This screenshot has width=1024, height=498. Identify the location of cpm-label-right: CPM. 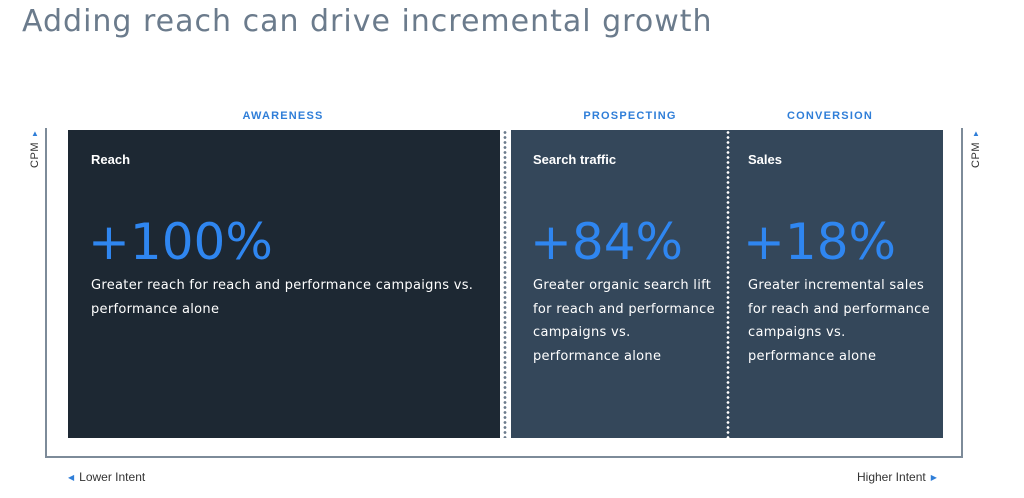
(976, 155).